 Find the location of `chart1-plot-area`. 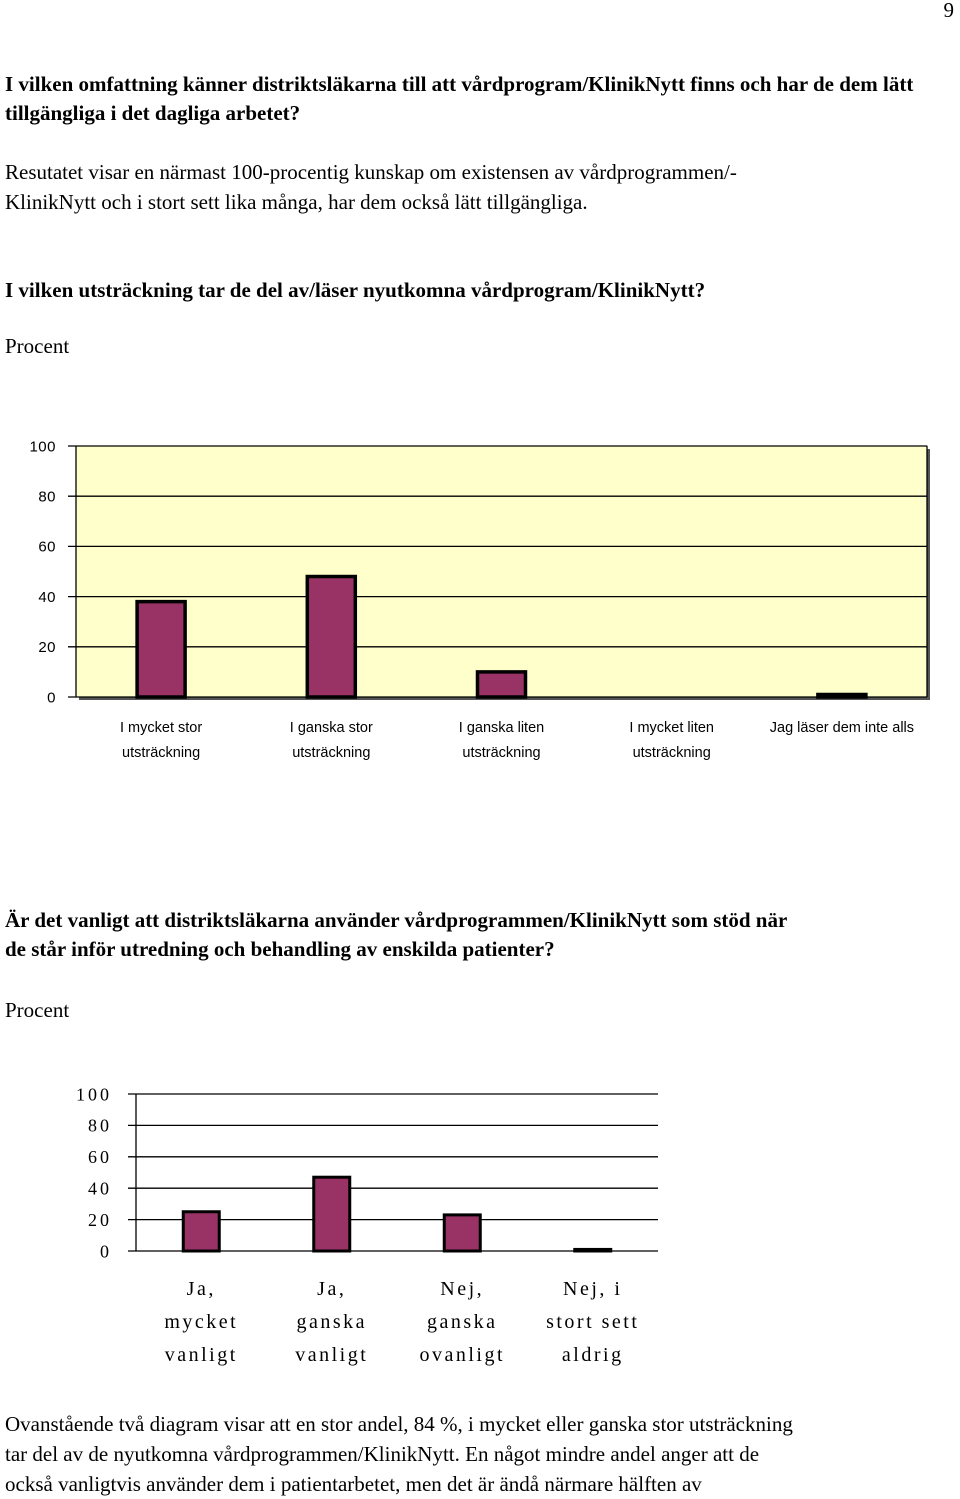

chart1-plot-area is located at coordinates (501, 571).